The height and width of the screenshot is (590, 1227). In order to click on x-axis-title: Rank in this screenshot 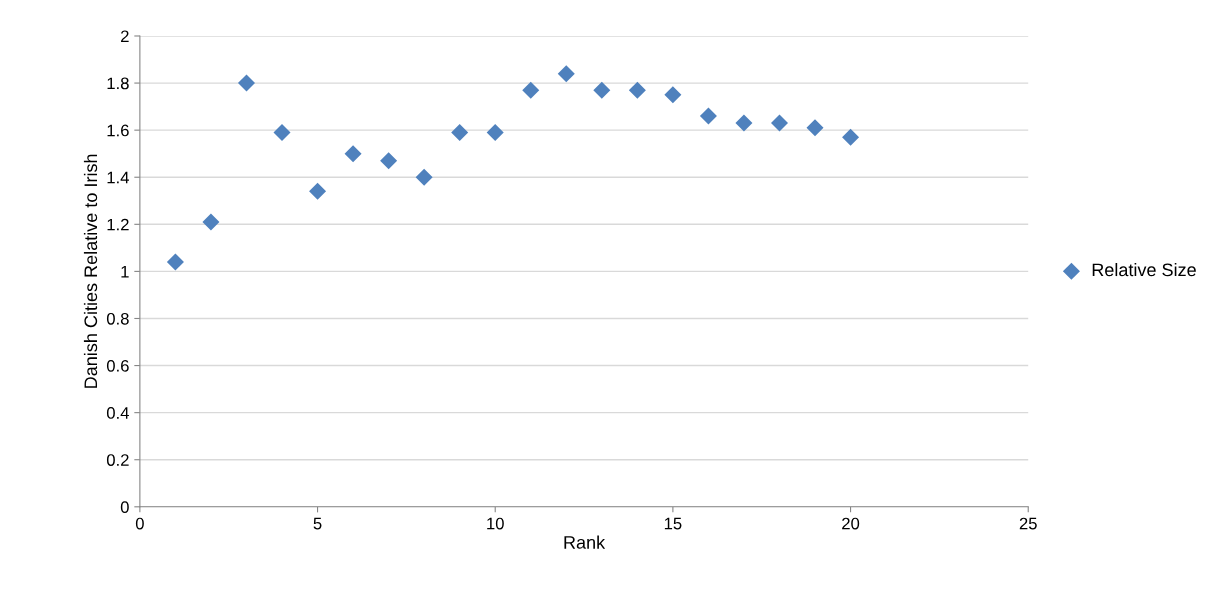, I will do `click(585, 542)`.